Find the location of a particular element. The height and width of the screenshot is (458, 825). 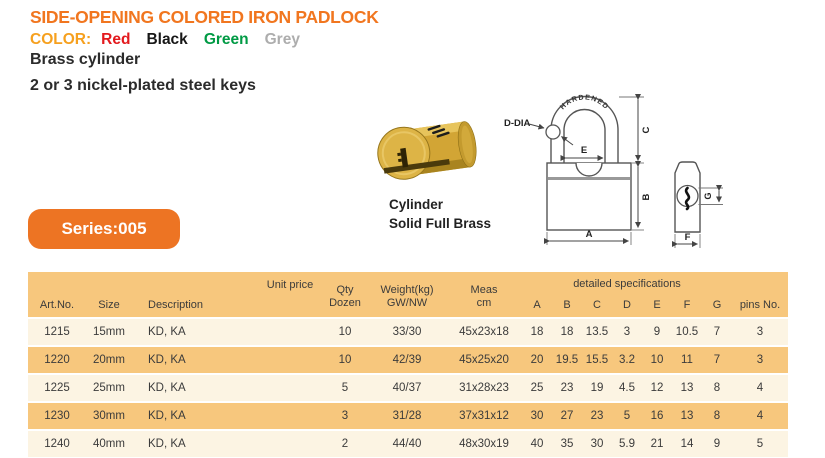

cell-weight: 40/37 is located at coordinates (407, 388).